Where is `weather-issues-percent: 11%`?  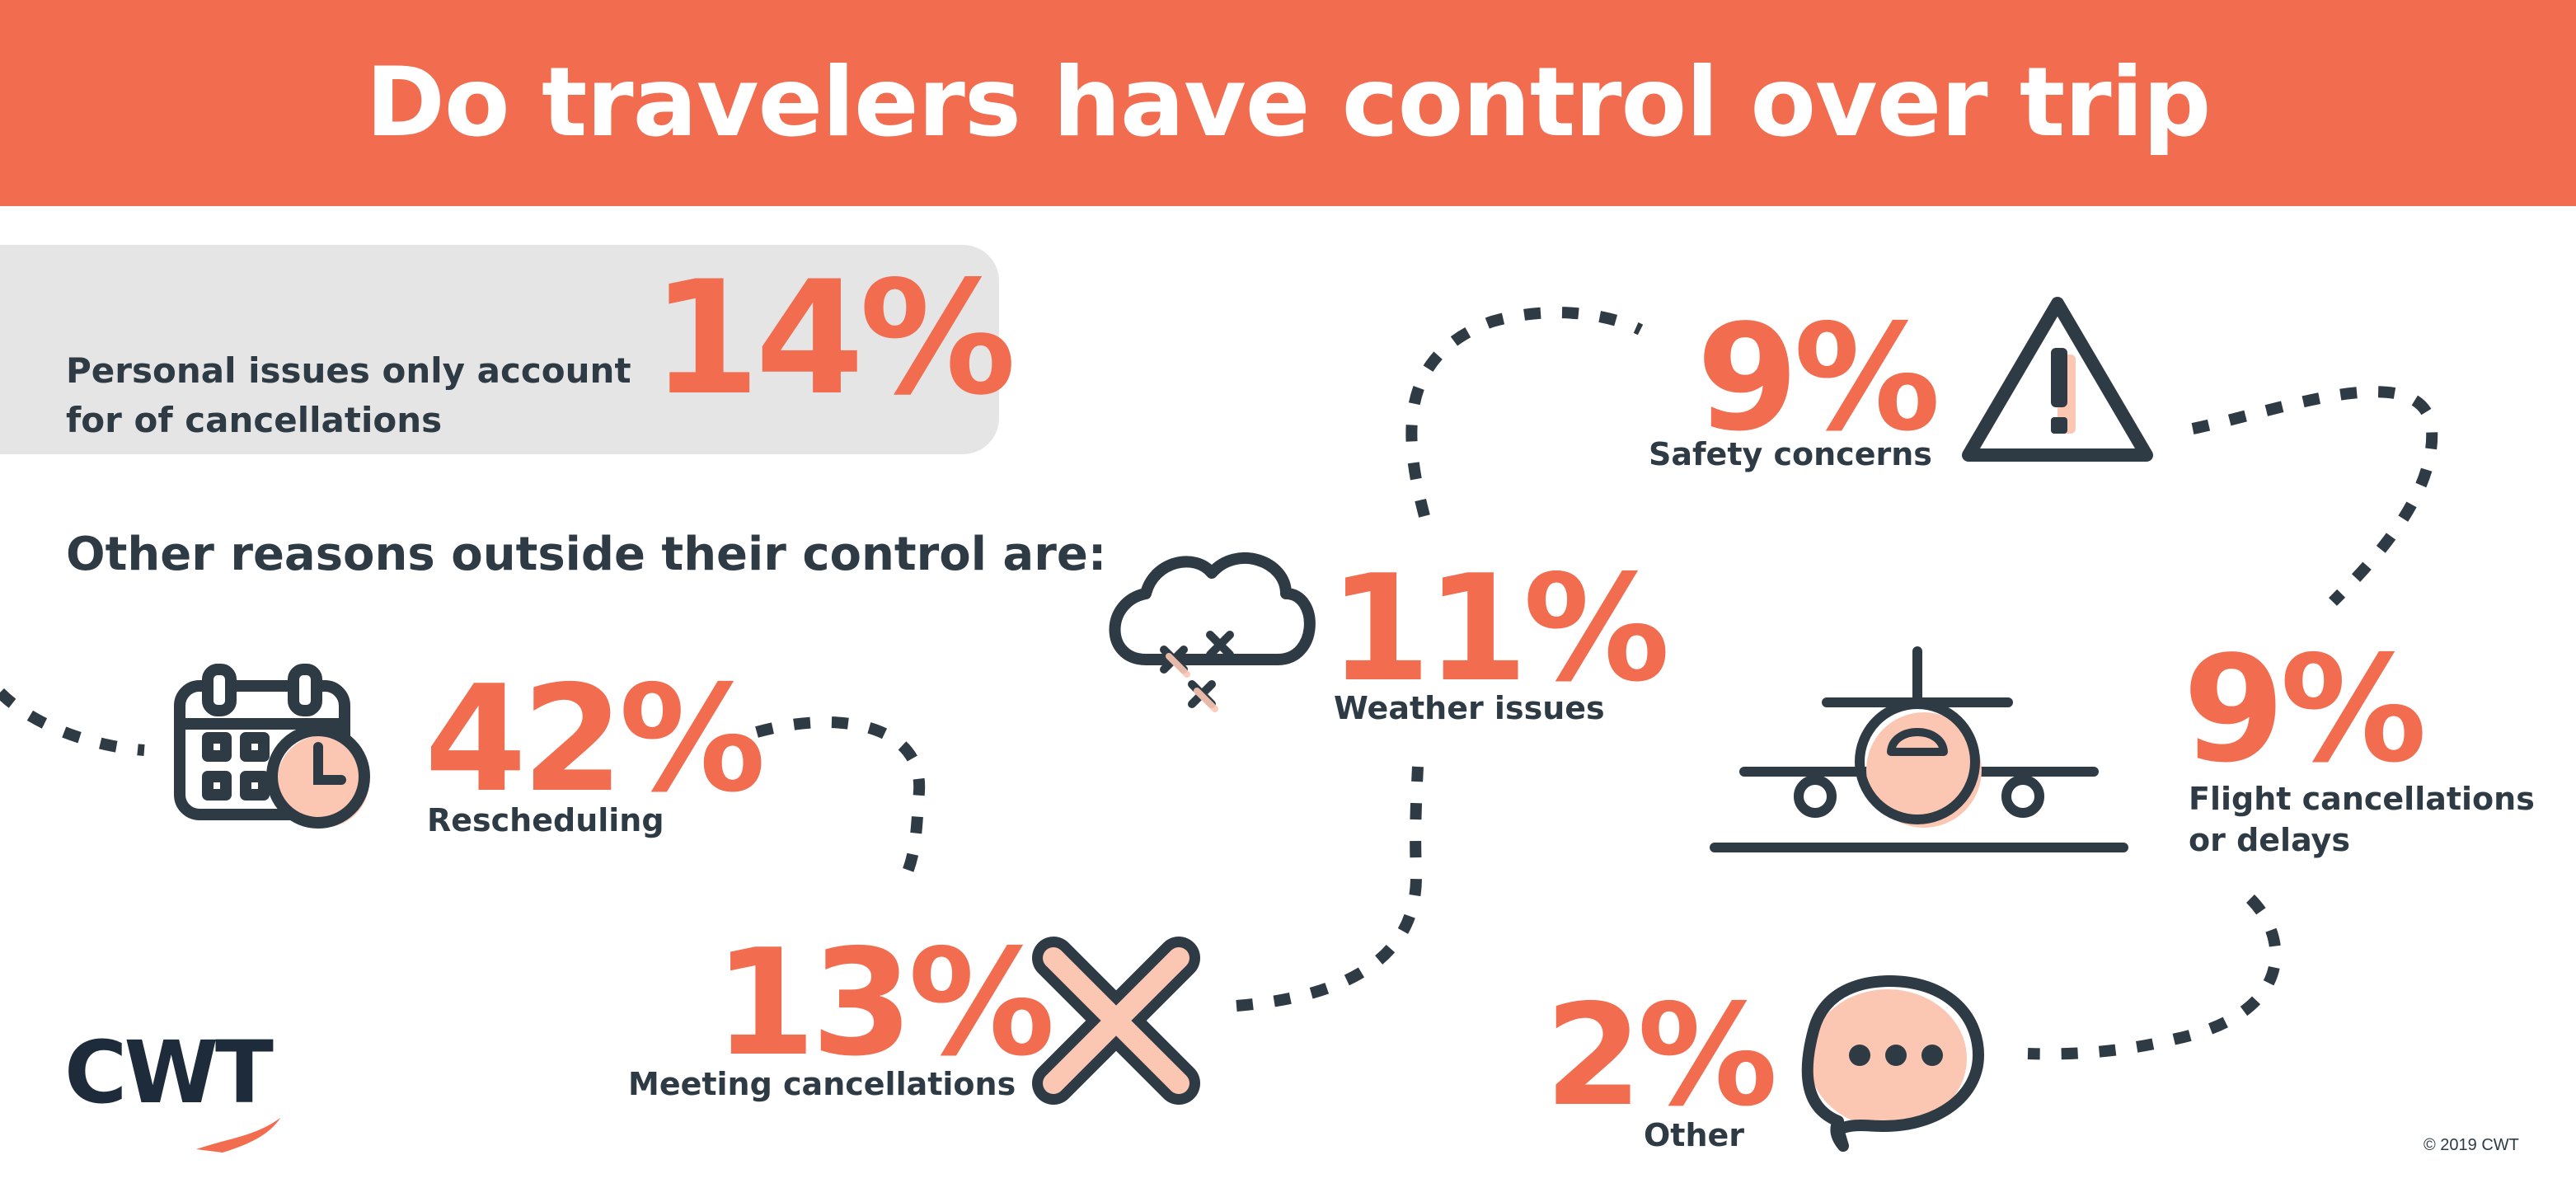 weather-issues-percent: 11% is located at coordinates (1500, 628).